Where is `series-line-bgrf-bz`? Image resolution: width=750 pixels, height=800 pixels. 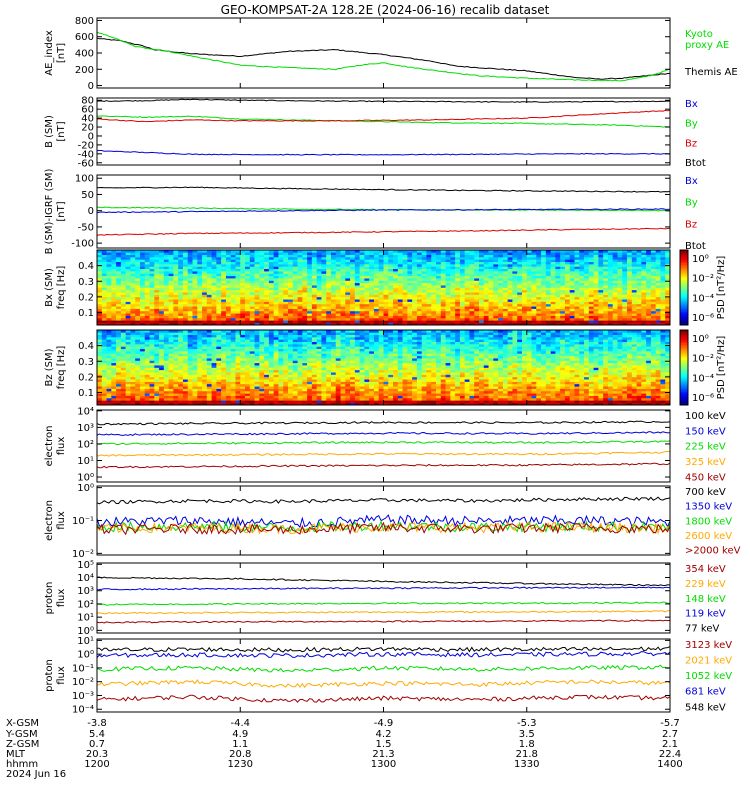 series-line-bgrf-bz is located at coordinates (383, 231).